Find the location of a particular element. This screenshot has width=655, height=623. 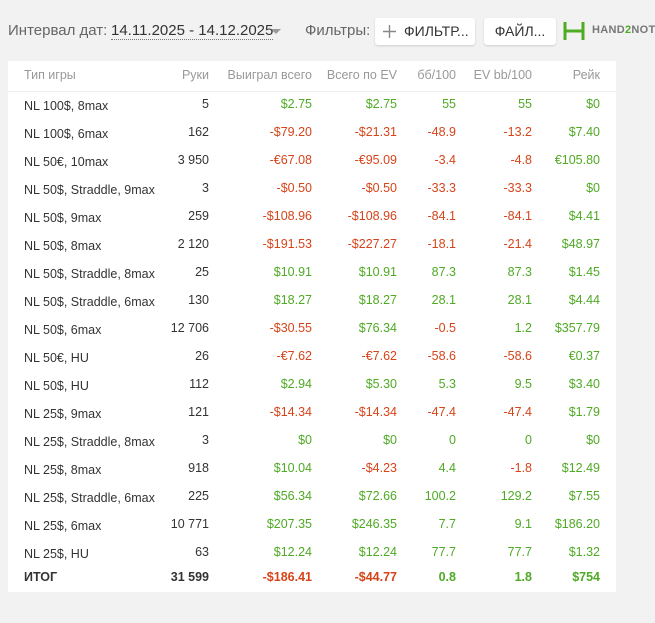

table-cell: -4.8 is located at coordinates (521, 160).